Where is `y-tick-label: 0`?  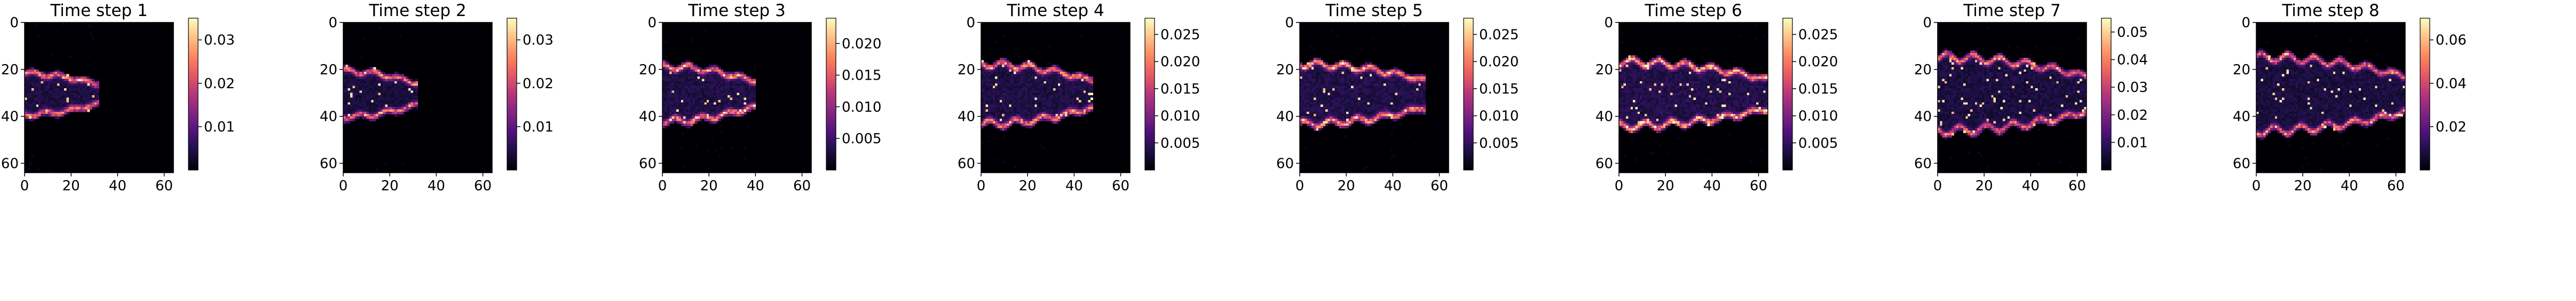
y-tick-label: 0 is located at coordinates (332, 23).